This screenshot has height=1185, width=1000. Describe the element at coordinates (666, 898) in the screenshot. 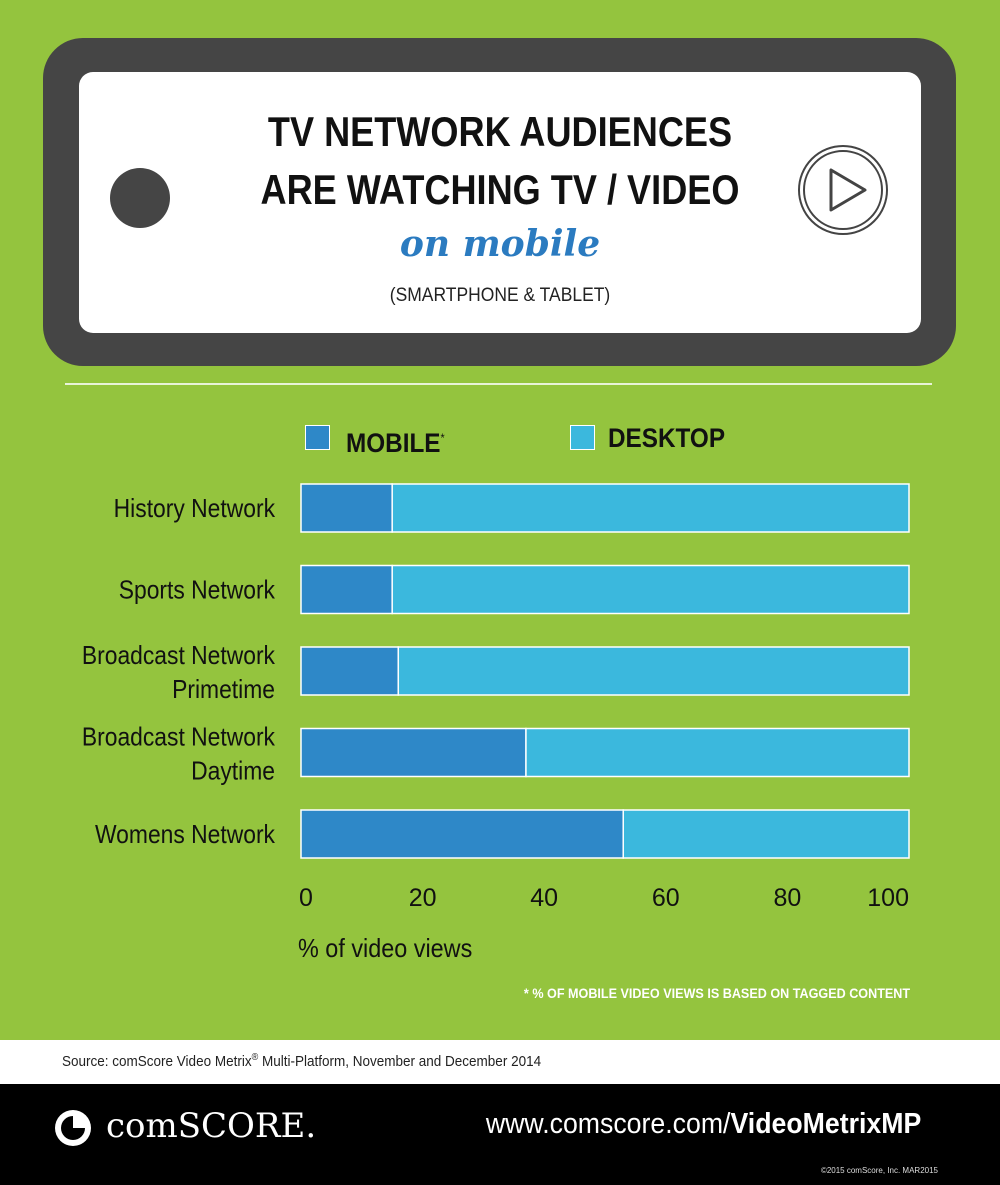

I see `x-tick-label: 60` at that location.